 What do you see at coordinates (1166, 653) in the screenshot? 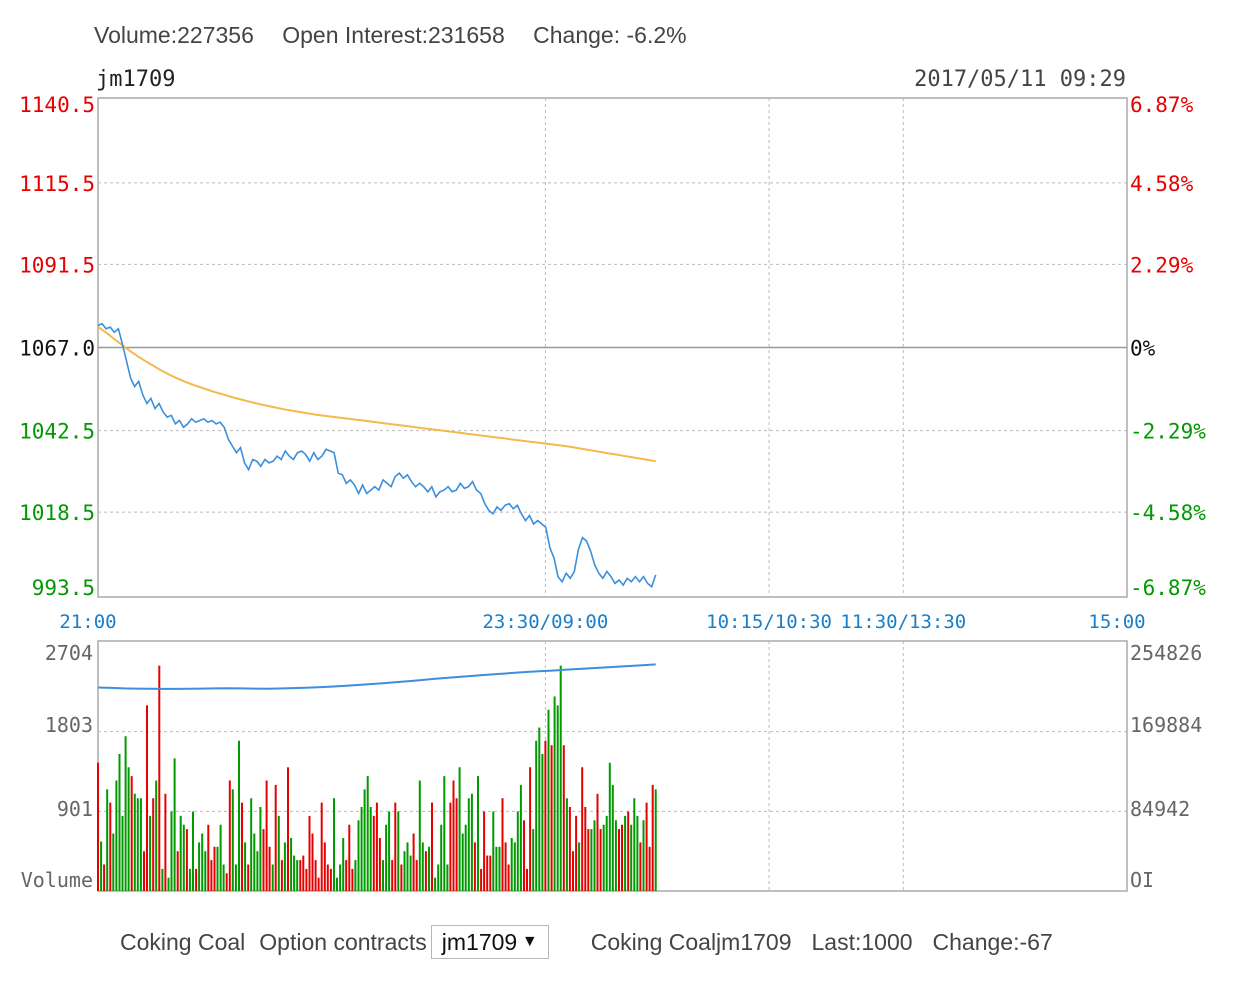
I see `oi-tick-label: 254826` at bounding box center [1166, 653].